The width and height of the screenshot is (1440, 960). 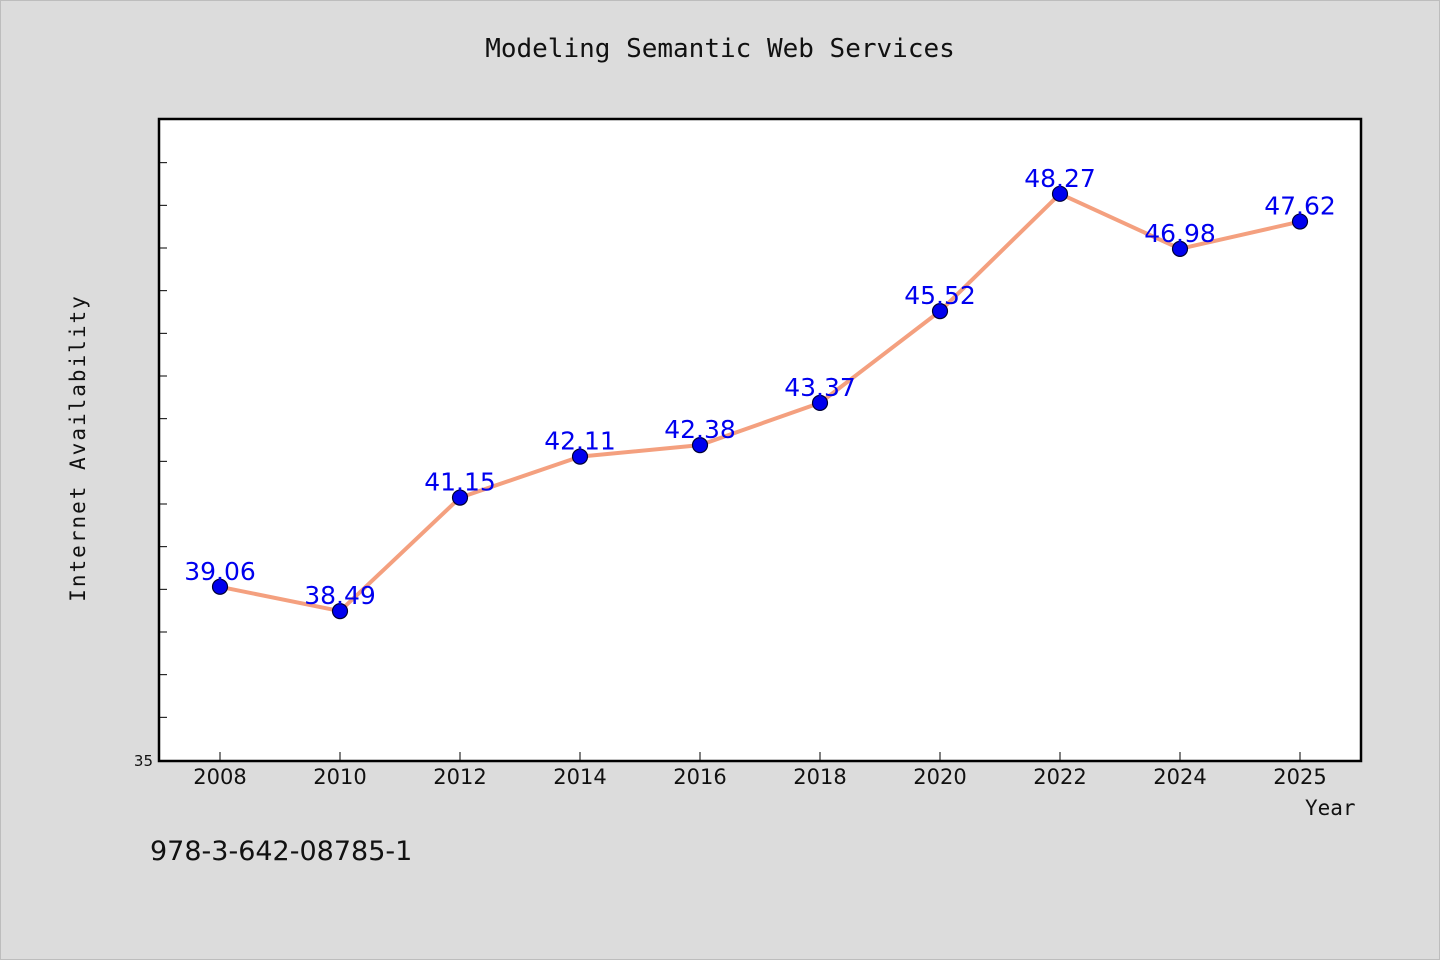 What do you see at coordinates (1330, 808) in the screenshot?
I see `x-axis-label: Year` at bounding box center [1330, 808].